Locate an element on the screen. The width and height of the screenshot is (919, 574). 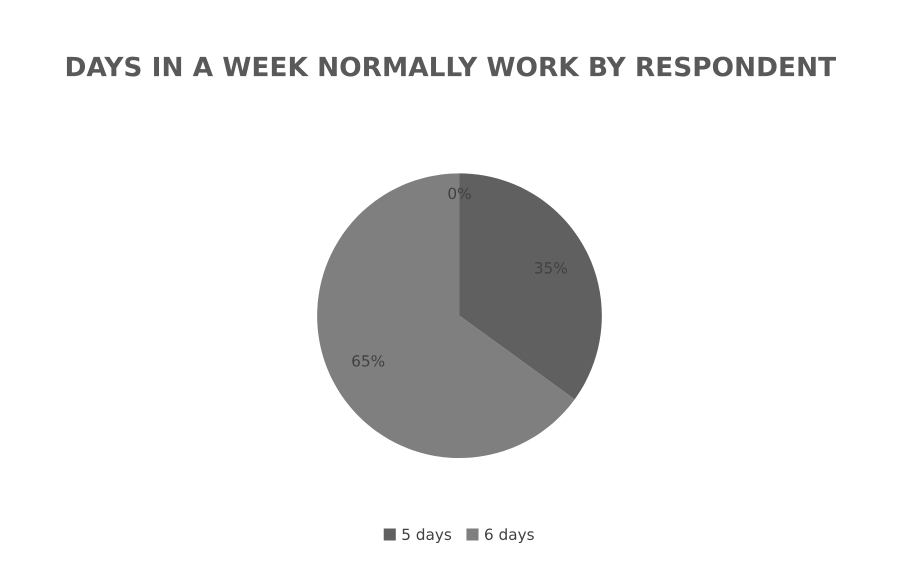
pie-slice is located at coordinates (446, 315).